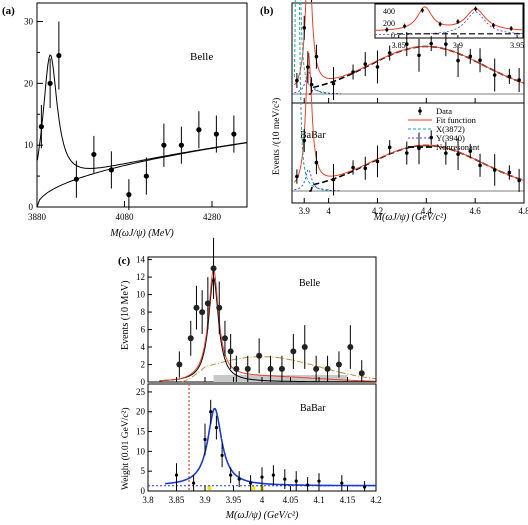 Image resolution: width=528 pixels, height=525 pixels. What do you see at coordinates (267, 11) in the screenshot?
I see `panel-b-label: (b)` at bounding box center [267, 11].